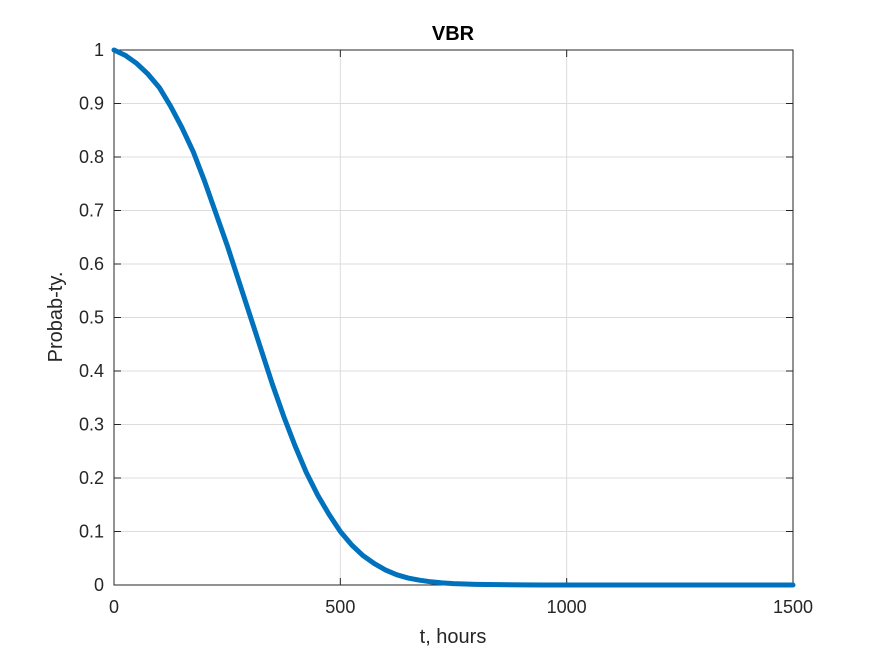 This screenshot has height=656, width=875. Describe the element at coordinates (91, 104) in the screenshot. I see `y-tick-label: 0.9` at that location.